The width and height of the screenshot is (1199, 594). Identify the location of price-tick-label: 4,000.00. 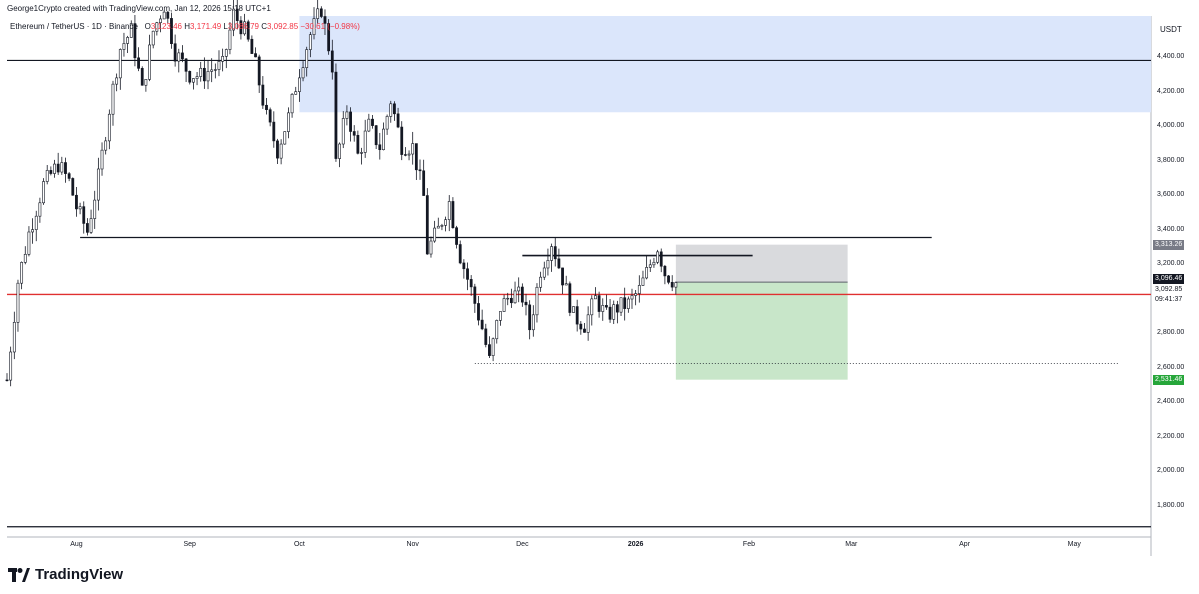
(1171, 126).